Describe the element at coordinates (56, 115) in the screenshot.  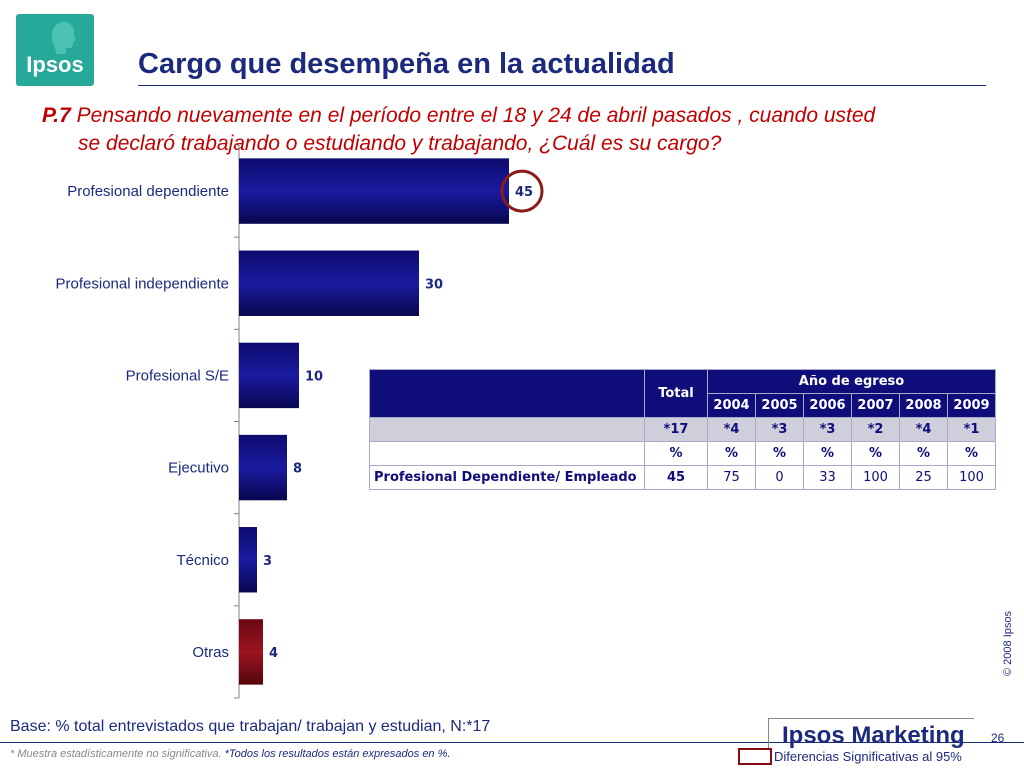
I see `question-number: P.7` at that location.